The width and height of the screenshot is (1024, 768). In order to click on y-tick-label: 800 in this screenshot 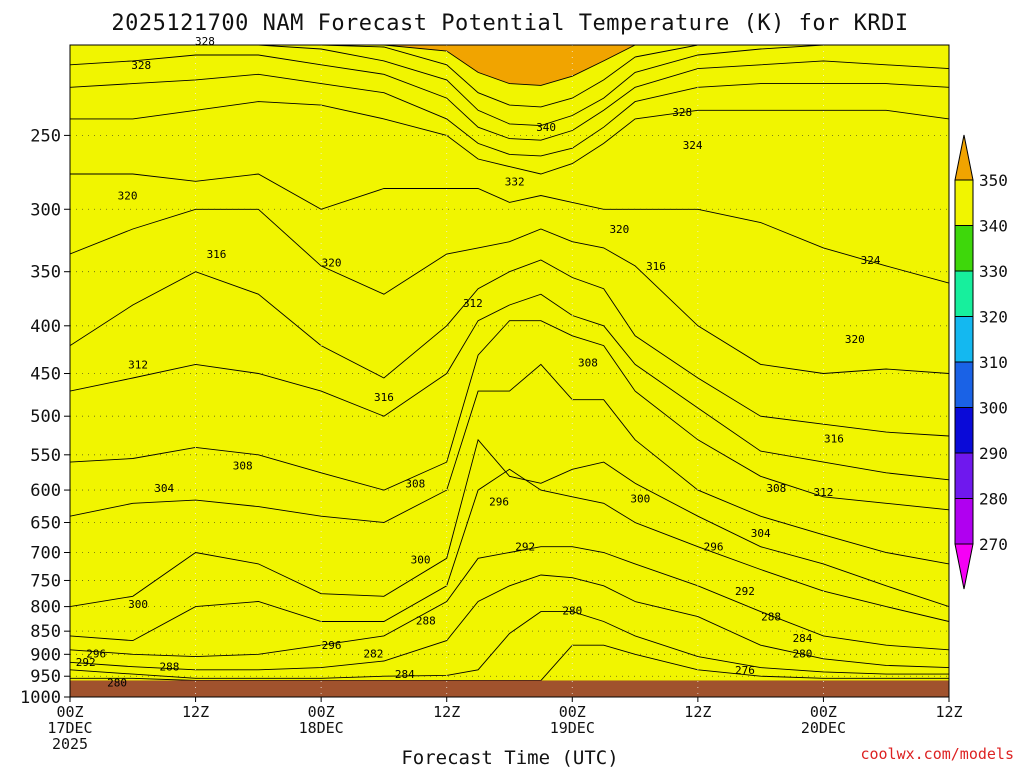, I will do `click(45, 608)`.